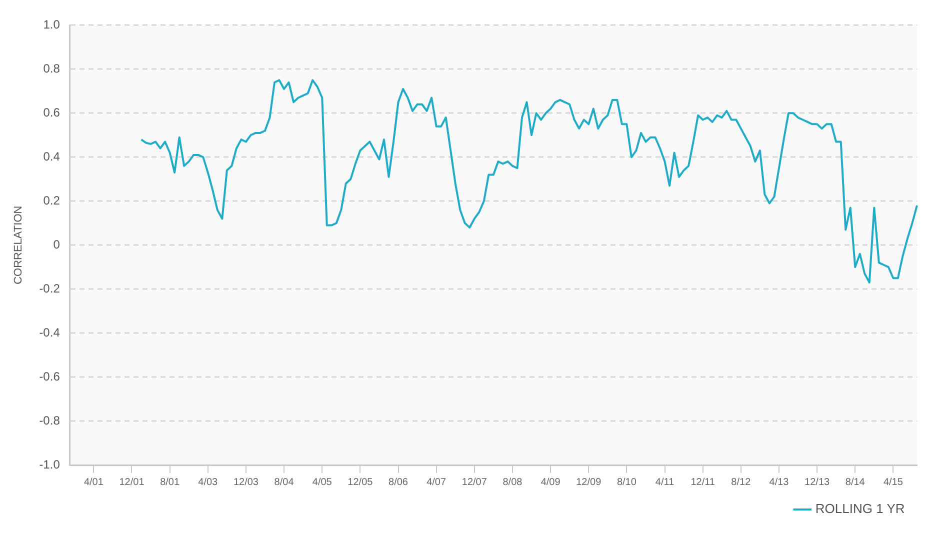 This screenshot has height=534, width=931. What do you see at coordinates (589, 482) in the screenshot?
I see `x-tick-label: 12/09` at bounding box center [589, 482].